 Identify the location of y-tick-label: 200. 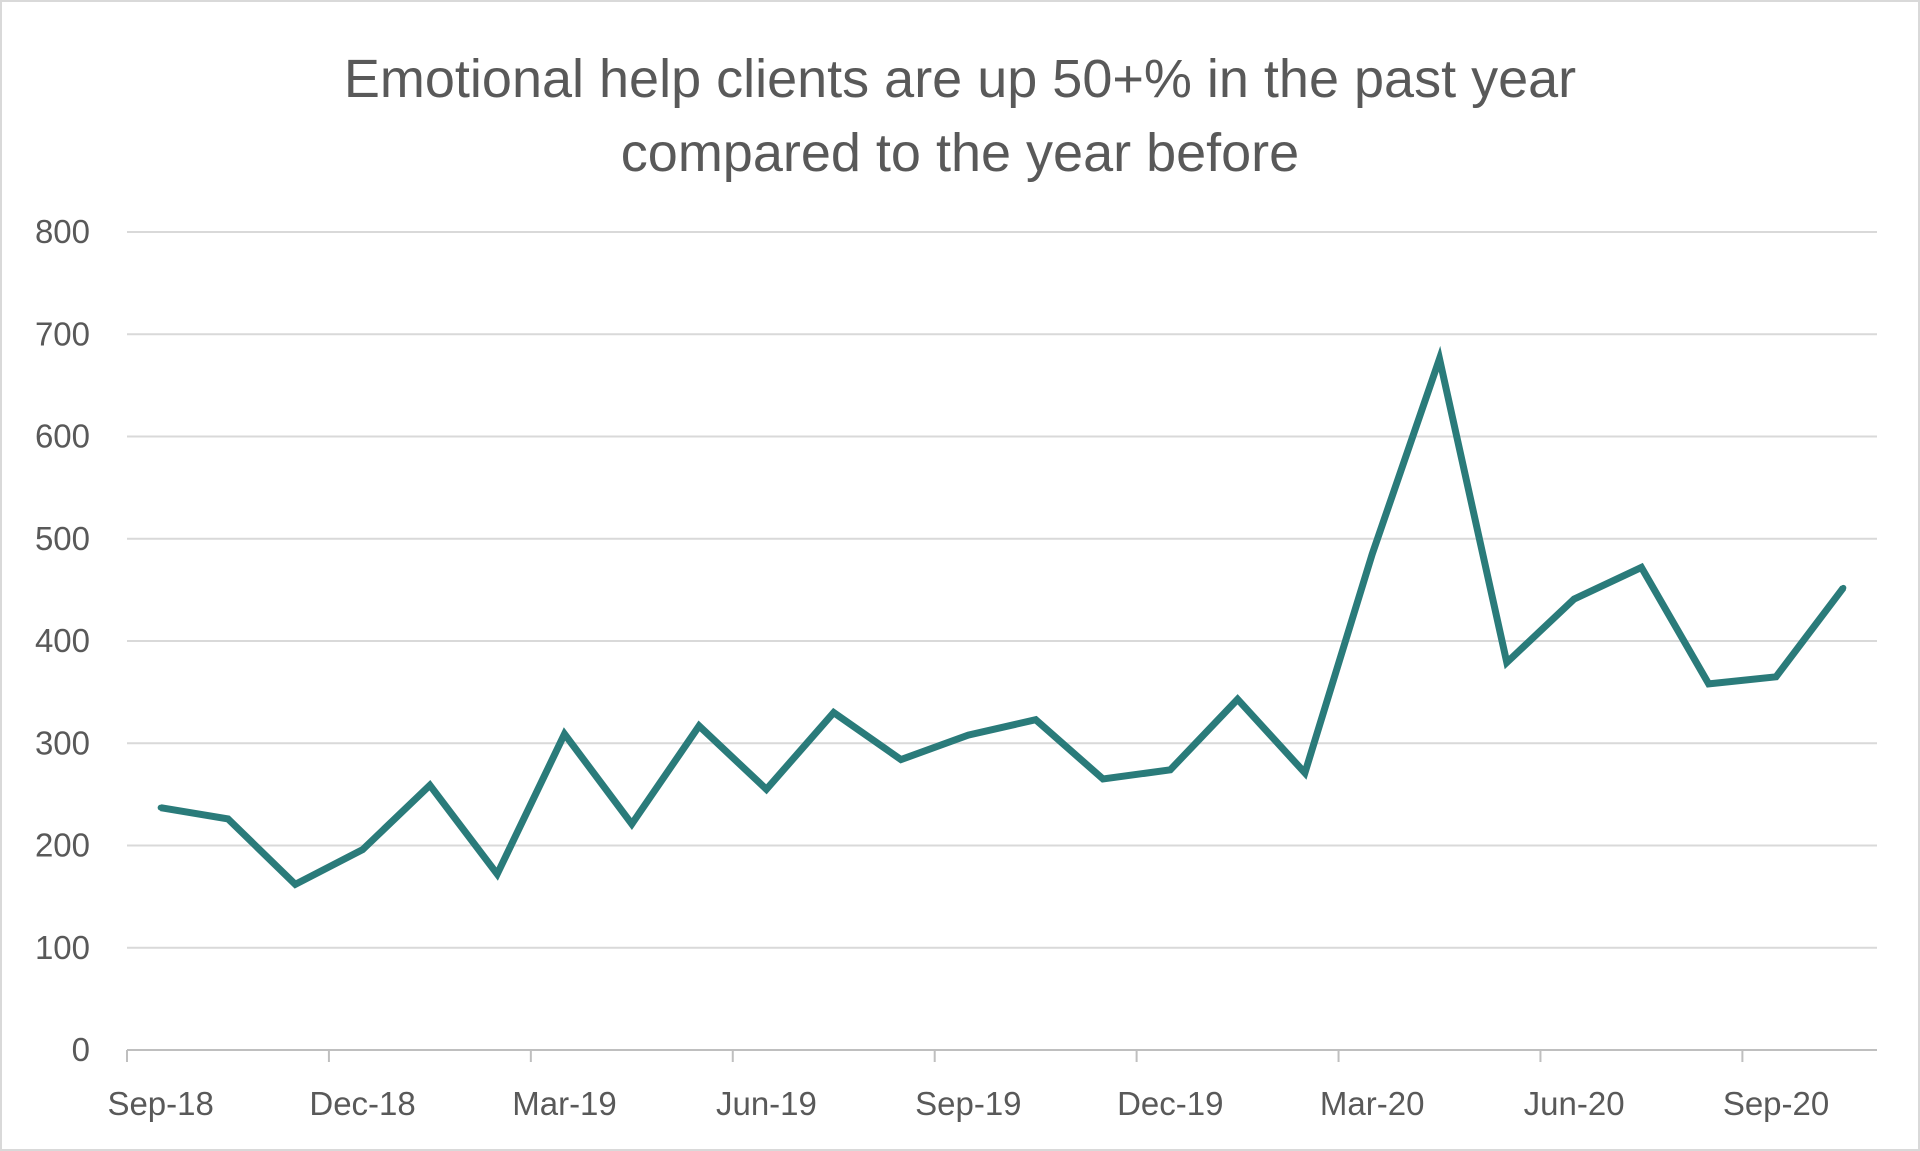
(62, 845).